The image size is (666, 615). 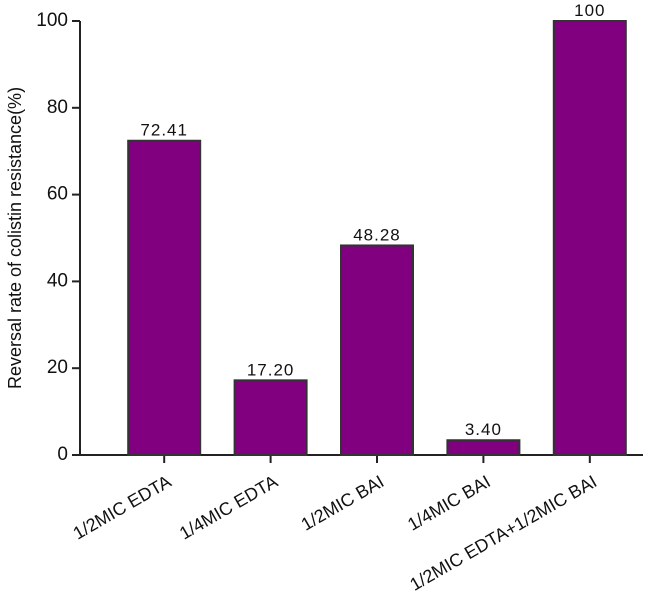 What do you see at coordinates (62, 454) in the screenshot?
I see `y-tick-label: 0` at bounding box center [62, 454].